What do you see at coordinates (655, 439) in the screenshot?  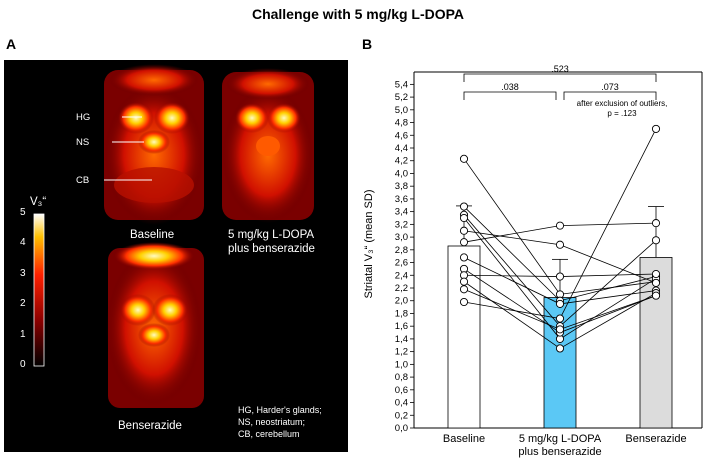 I see `x-label-benserazide: Benserazide` at bounding box center [655, 439].